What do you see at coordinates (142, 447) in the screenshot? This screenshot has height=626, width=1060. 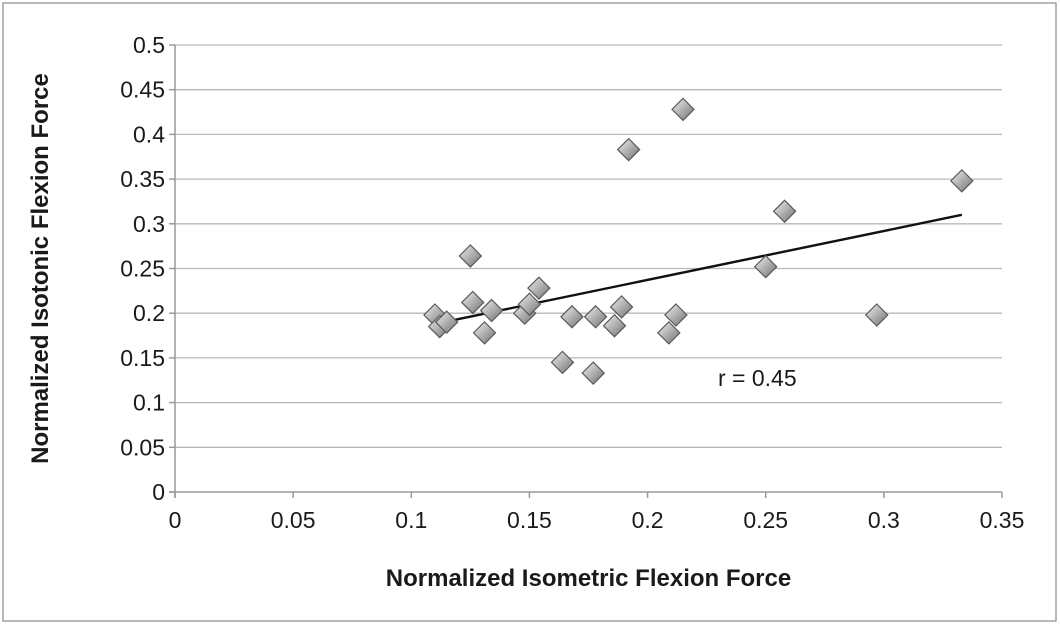 I see `y-tick-label: 0.05` at bounding box center [142, 447].